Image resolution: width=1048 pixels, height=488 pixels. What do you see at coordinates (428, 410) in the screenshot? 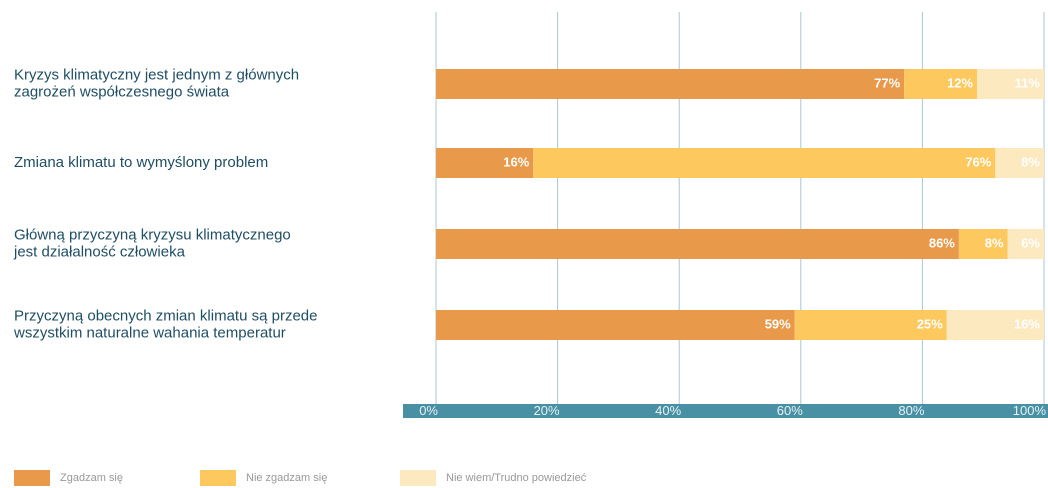
I see `x-tick-label: 0%` at bounding box center [428, 410].